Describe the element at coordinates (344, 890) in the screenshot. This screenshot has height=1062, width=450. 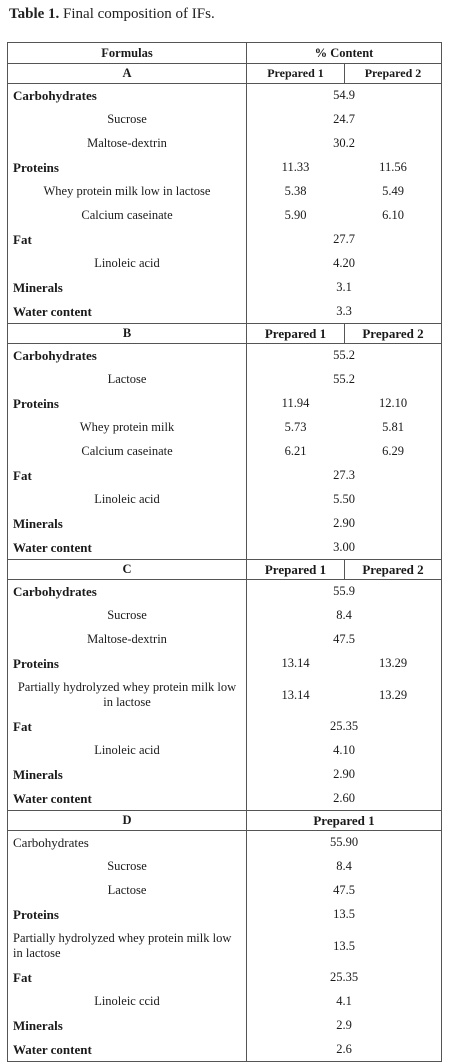
I see `row-value: 47.5` at that location.